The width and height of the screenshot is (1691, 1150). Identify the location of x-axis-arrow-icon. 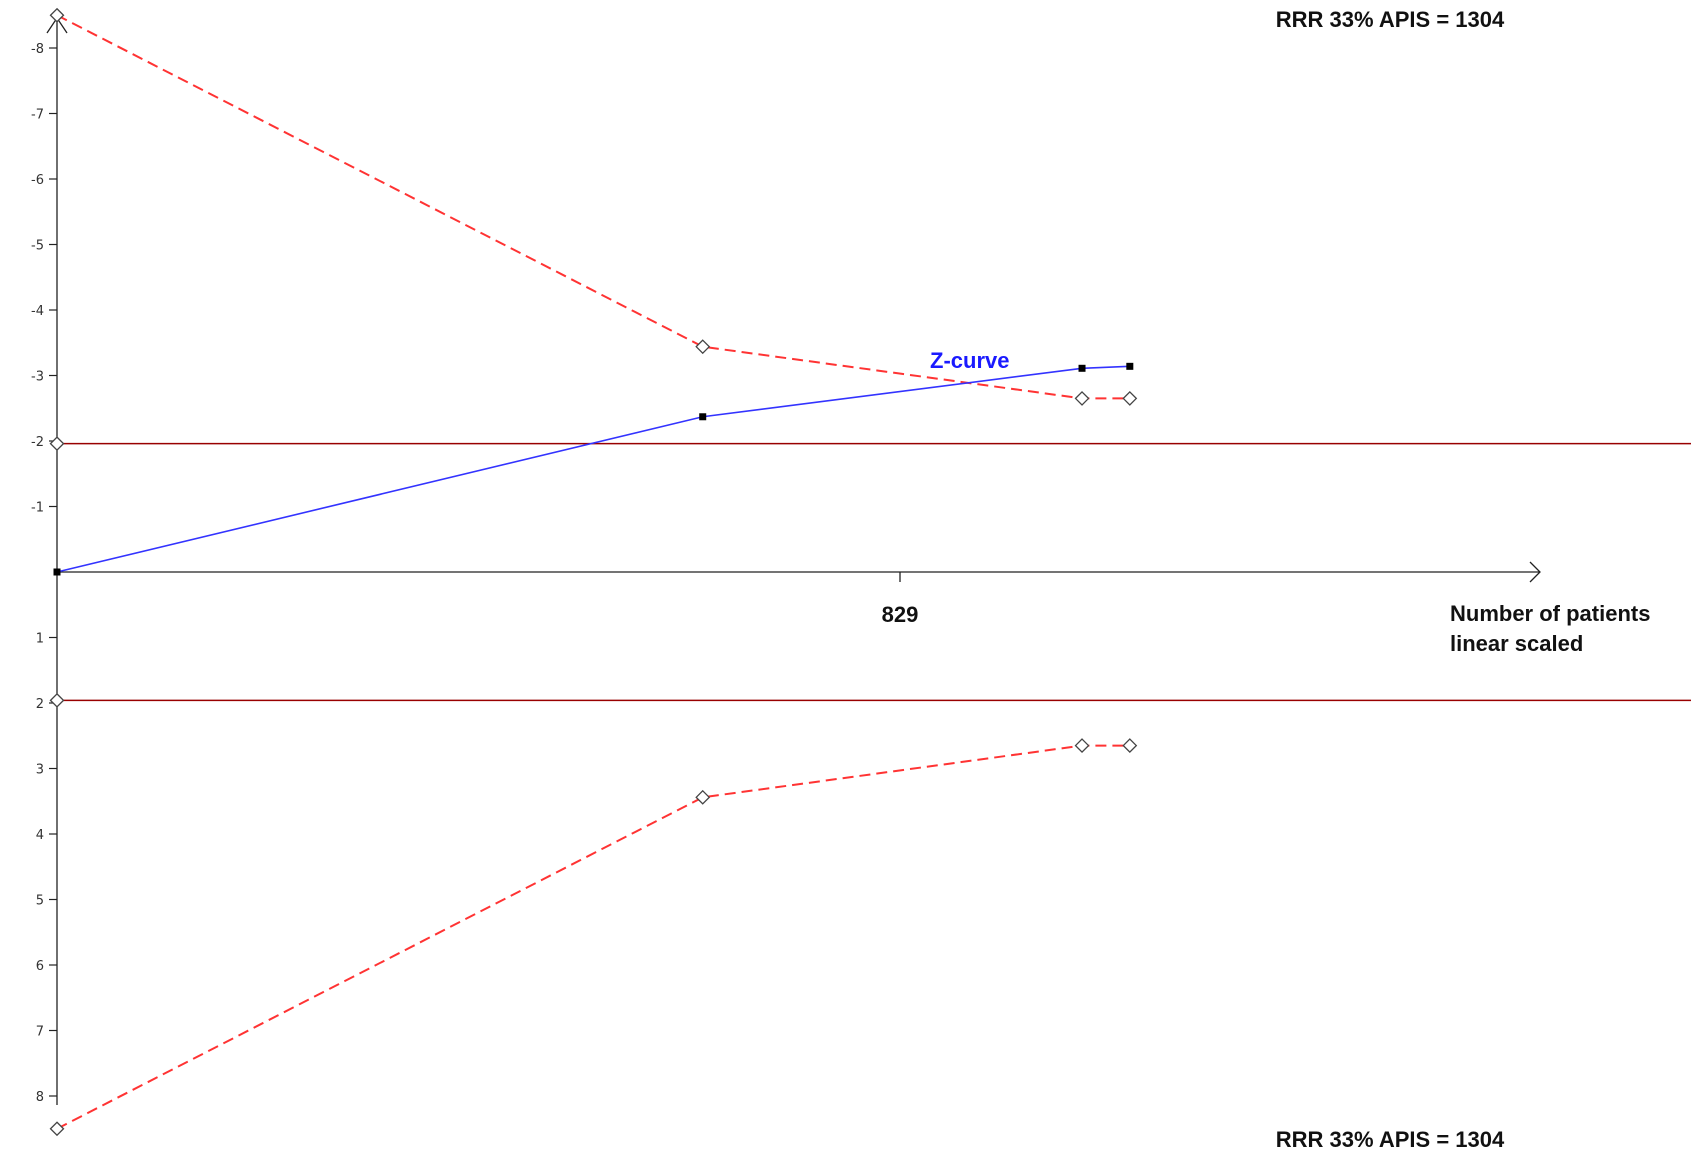
(1535, 572).